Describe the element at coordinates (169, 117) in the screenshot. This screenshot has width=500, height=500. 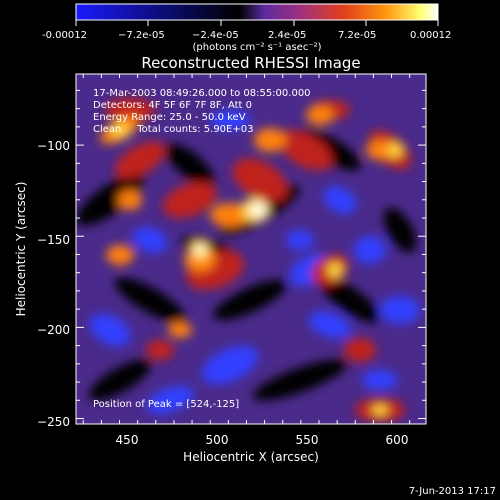
I see `info-energy-range: Energy Range: 25.0 - 50.0 keV` at that location.